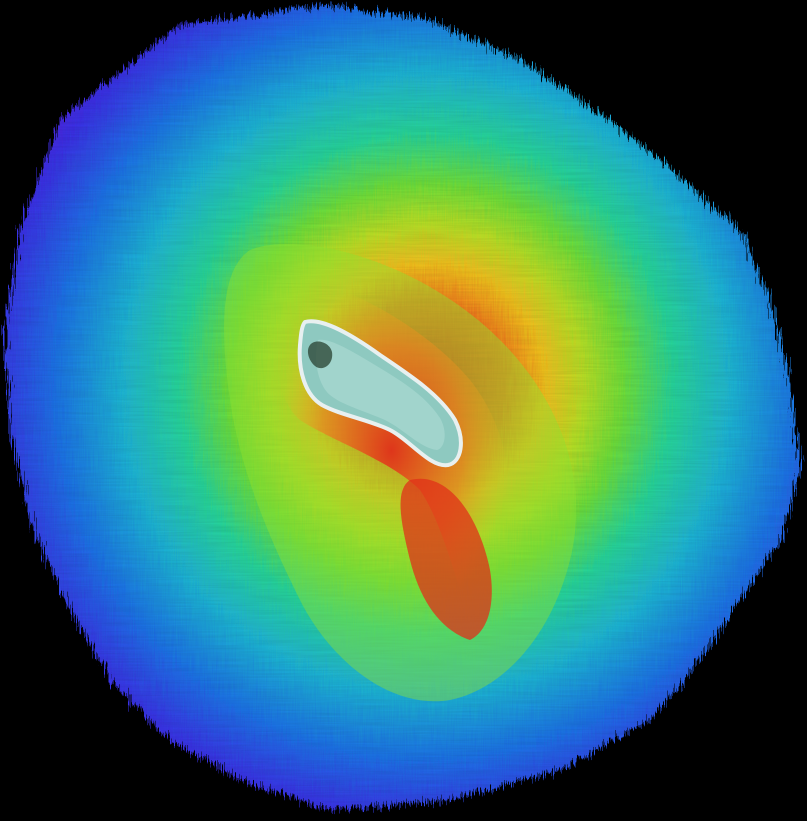 This screenshot has height=821, width=807. I want to click on island-lagoon, so click(380, 394).